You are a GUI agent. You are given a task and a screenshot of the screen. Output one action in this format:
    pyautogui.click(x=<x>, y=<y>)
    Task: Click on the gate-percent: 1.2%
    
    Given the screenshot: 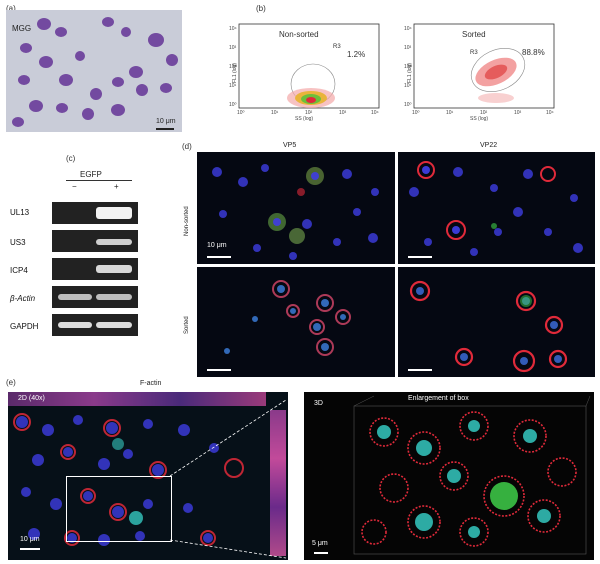 What is the action you would take?
    pyautogui.click(x=356, y=54)
    